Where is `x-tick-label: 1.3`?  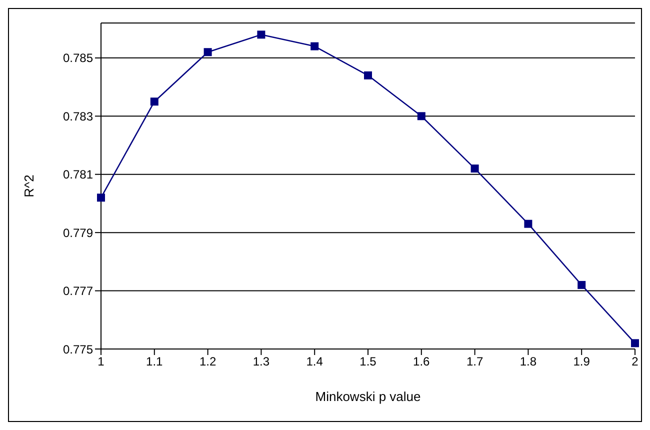 x-tick-label: 1.3 is located at coordinates (261, 361).